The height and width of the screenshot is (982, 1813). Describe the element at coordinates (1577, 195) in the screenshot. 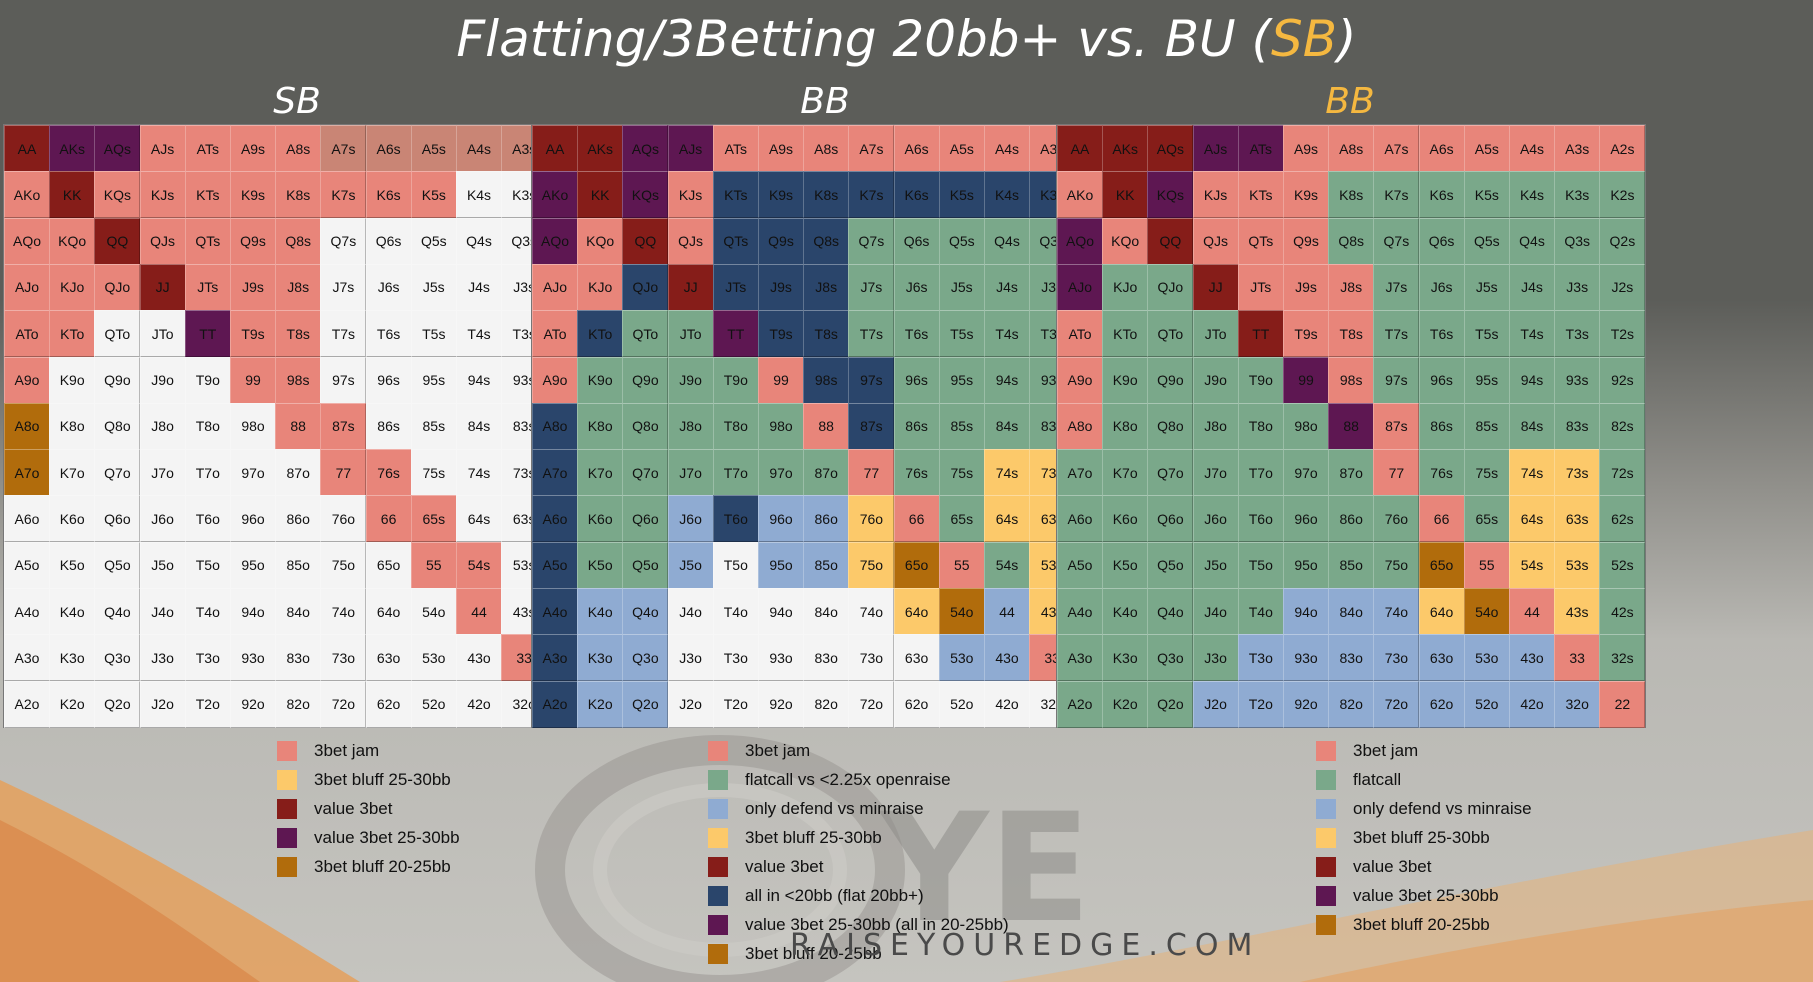

I see `hand-cell: K3s` at that location.